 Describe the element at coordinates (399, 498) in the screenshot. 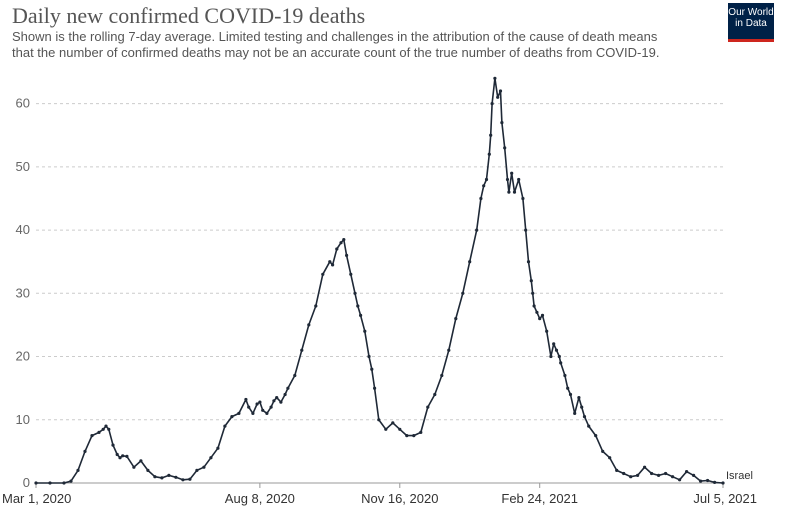

I see `x-tick-label-2: Nov 16, 2020` at that location.